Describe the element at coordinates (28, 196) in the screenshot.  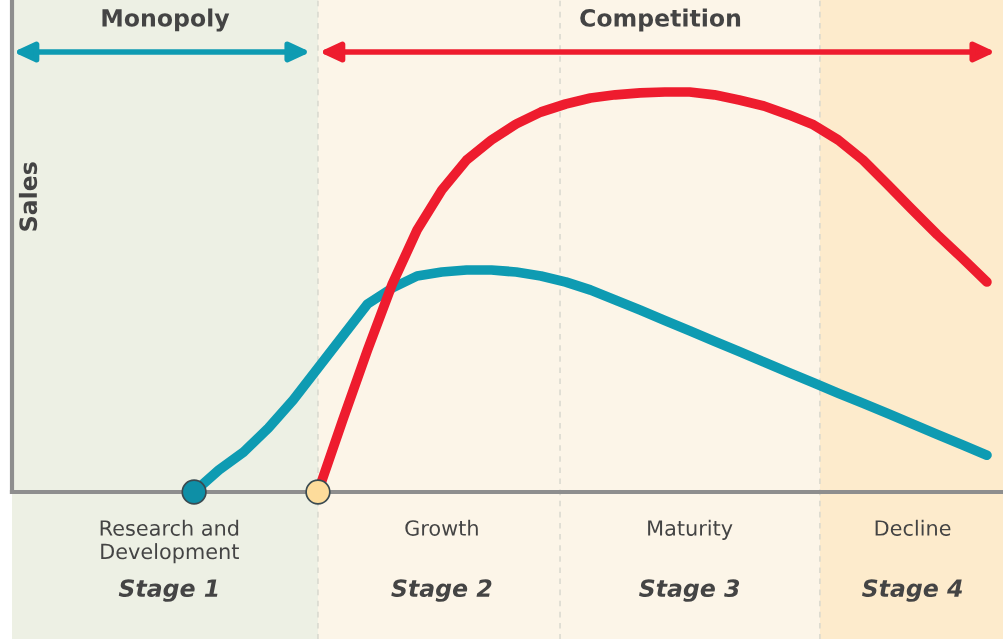
I see `y-axis-title: Sales` at that location.